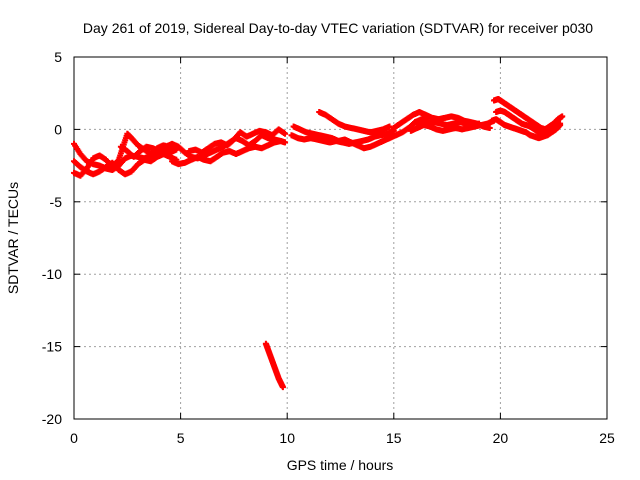 Image resolution: width=640 pixels, height=480 pixels. I want to click on series-track-h, so click(342, 137).